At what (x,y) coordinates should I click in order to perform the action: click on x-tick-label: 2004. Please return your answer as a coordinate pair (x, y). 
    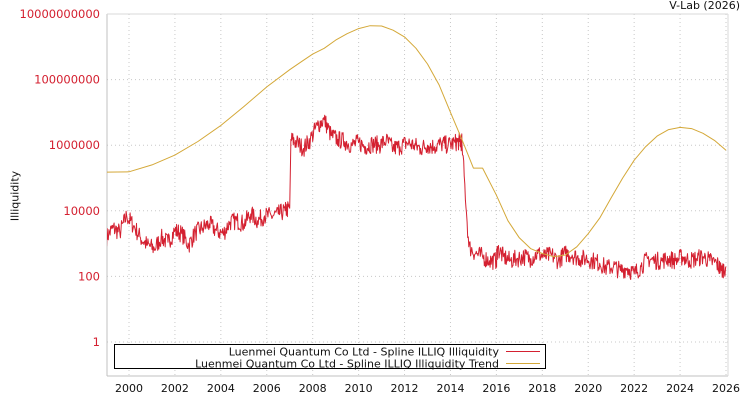
    Looking at the image, I should click on (221, 388).